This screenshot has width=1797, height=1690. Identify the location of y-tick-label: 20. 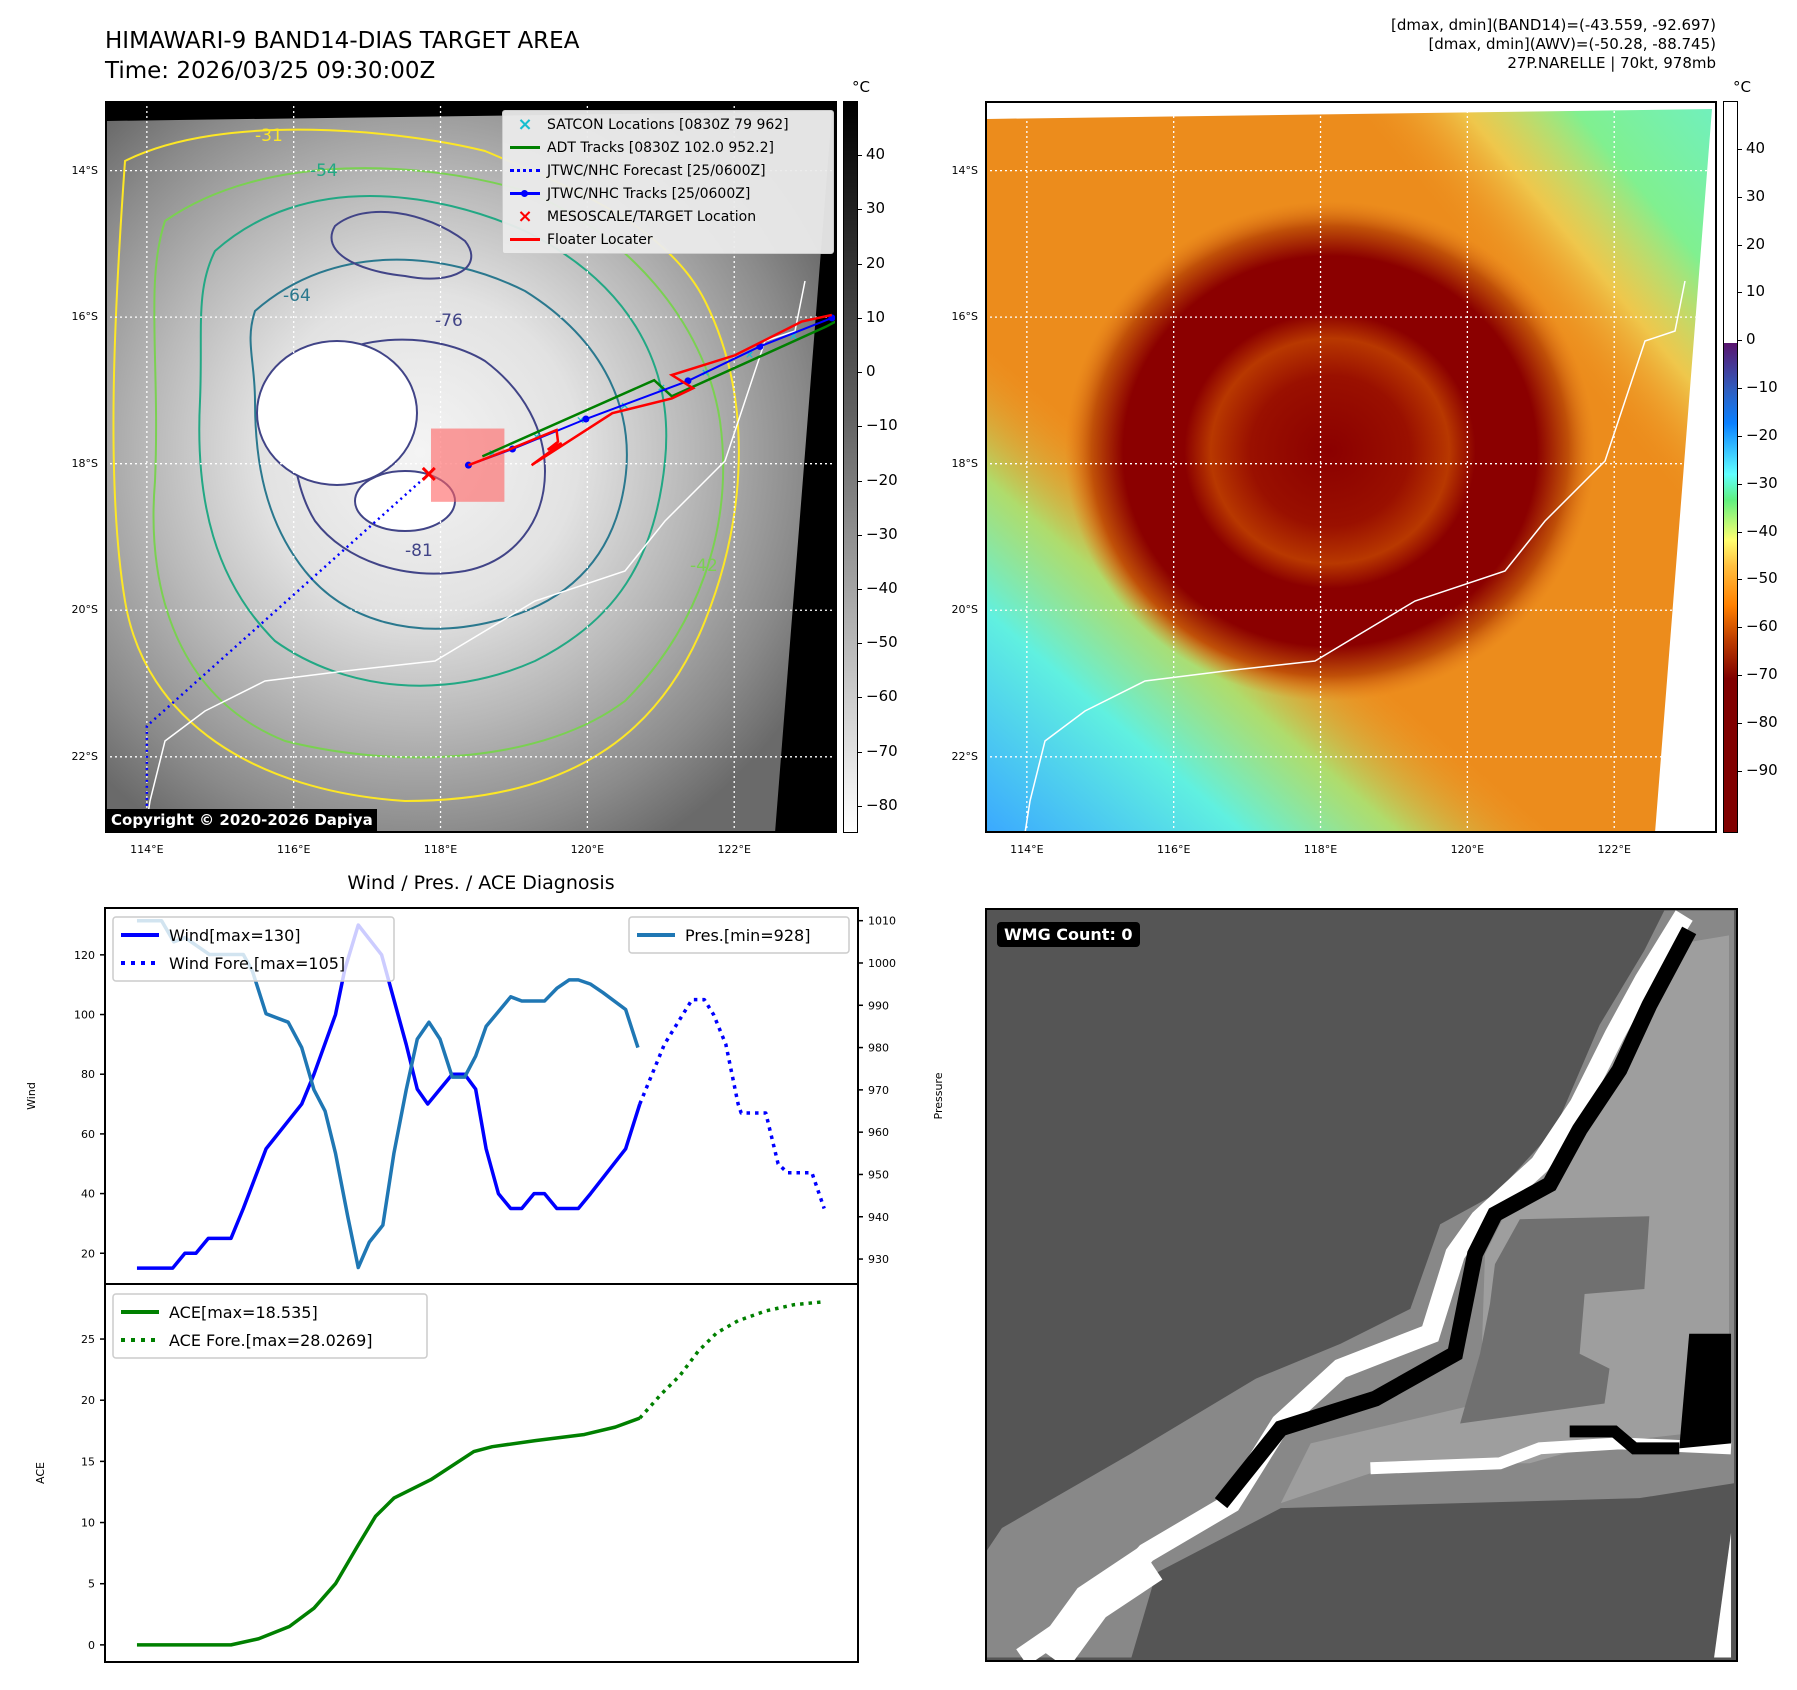
(88, 1400).